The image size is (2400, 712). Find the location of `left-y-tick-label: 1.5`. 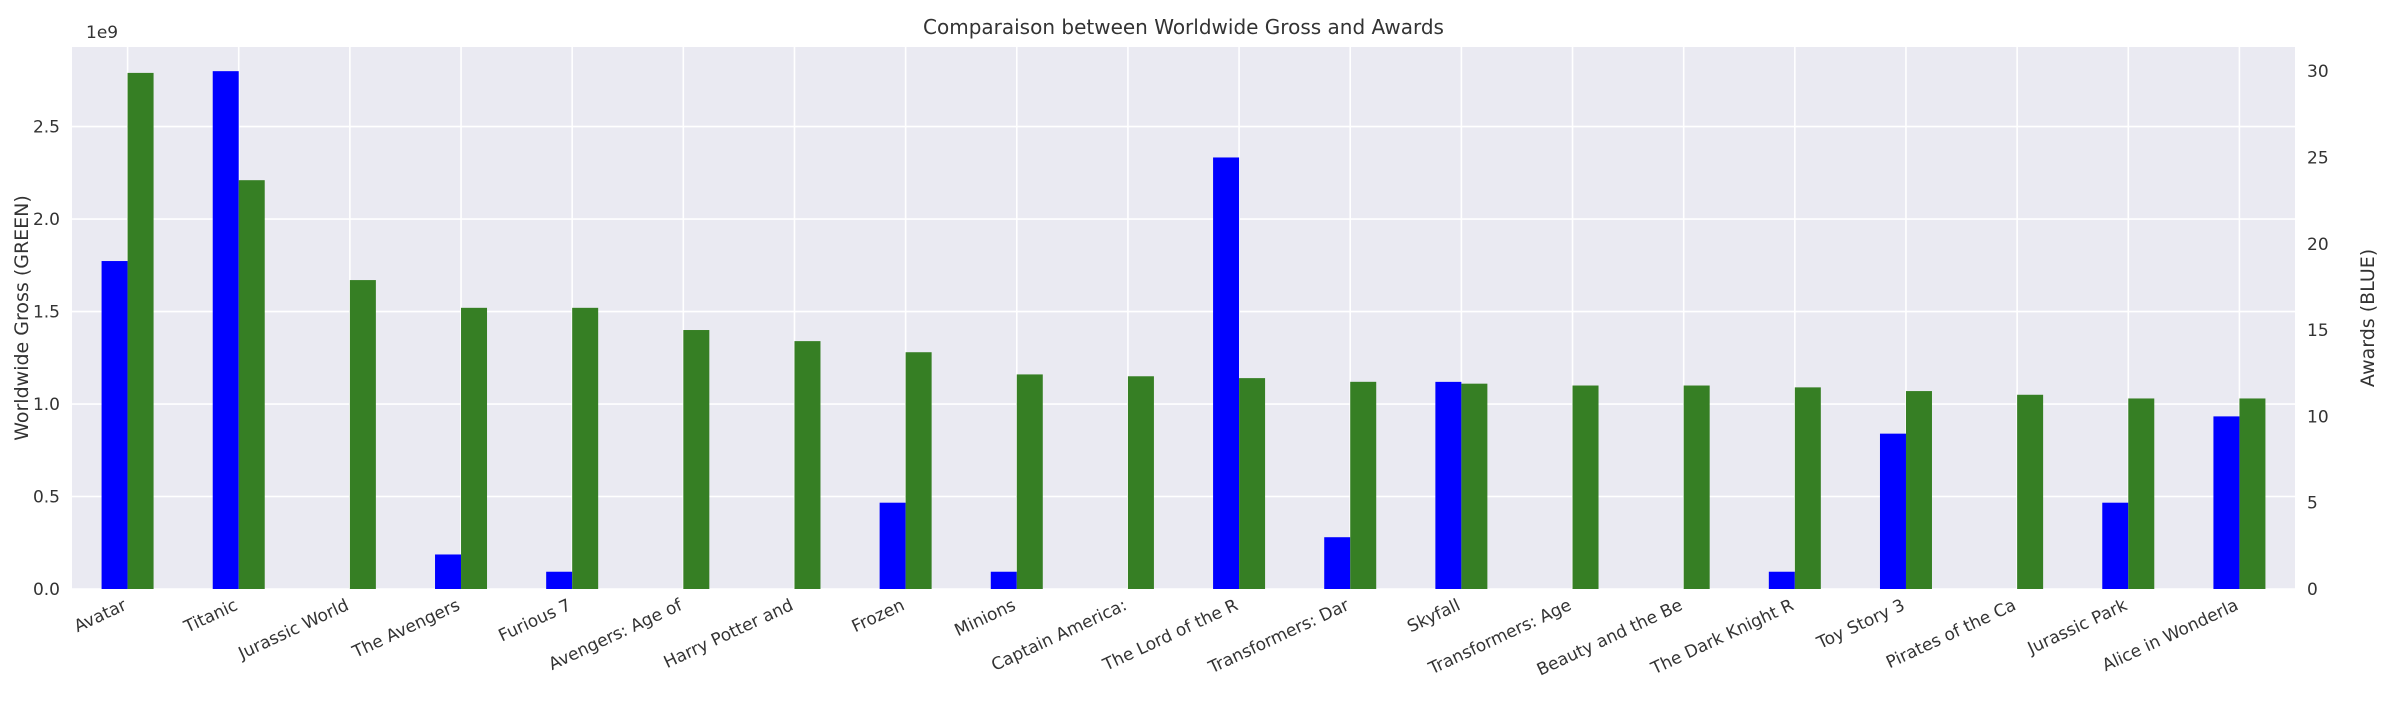

left-y-tick-label: 1.5 is located at coordinates (46, 313).